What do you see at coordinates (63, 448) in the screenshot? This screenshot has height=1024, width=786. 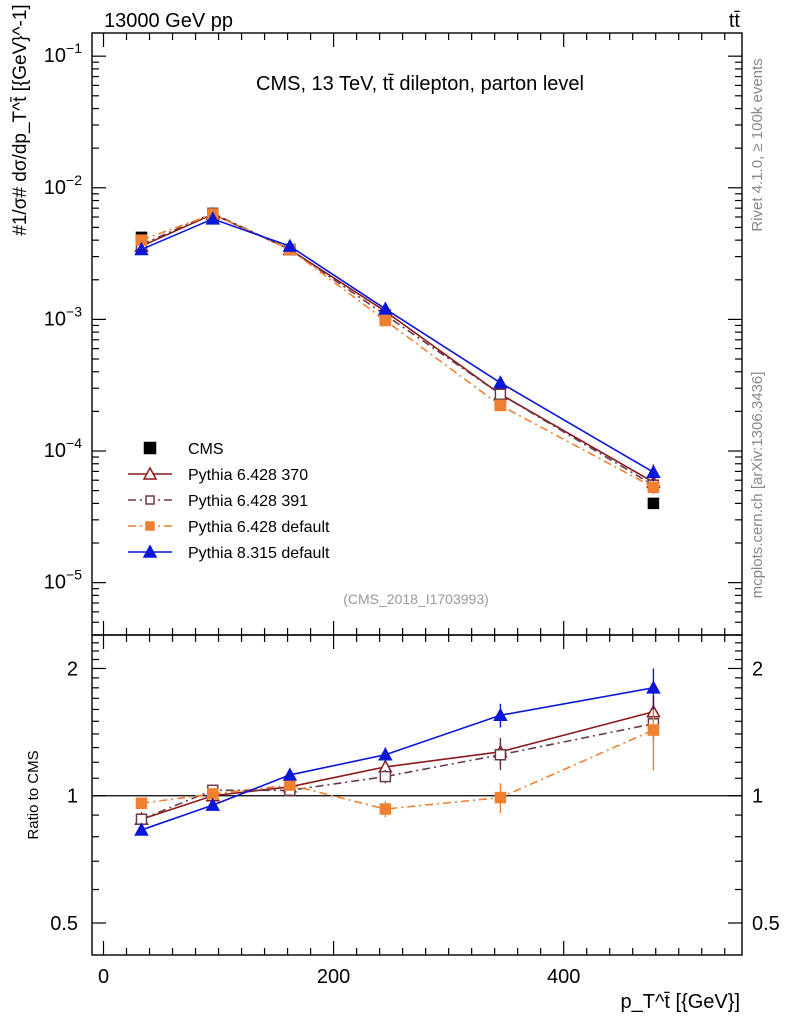 I see `y-tick-label: 10⁻⁴` at bounding box center [63, 448].